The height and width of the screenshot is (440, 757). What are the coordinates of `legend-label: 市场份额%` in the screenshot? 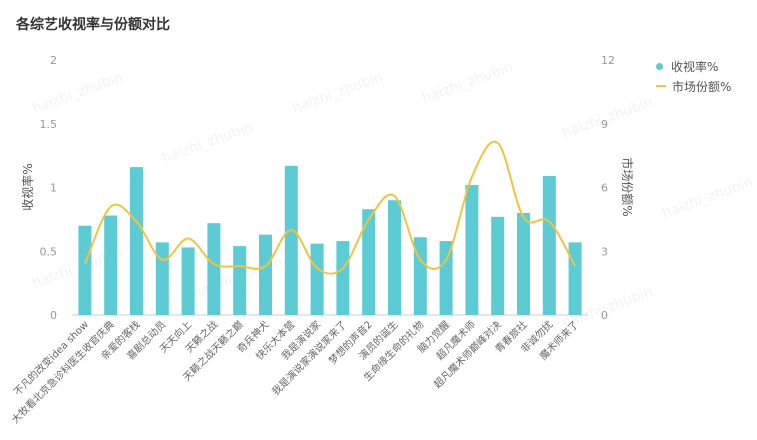 It's located at (702, 86).